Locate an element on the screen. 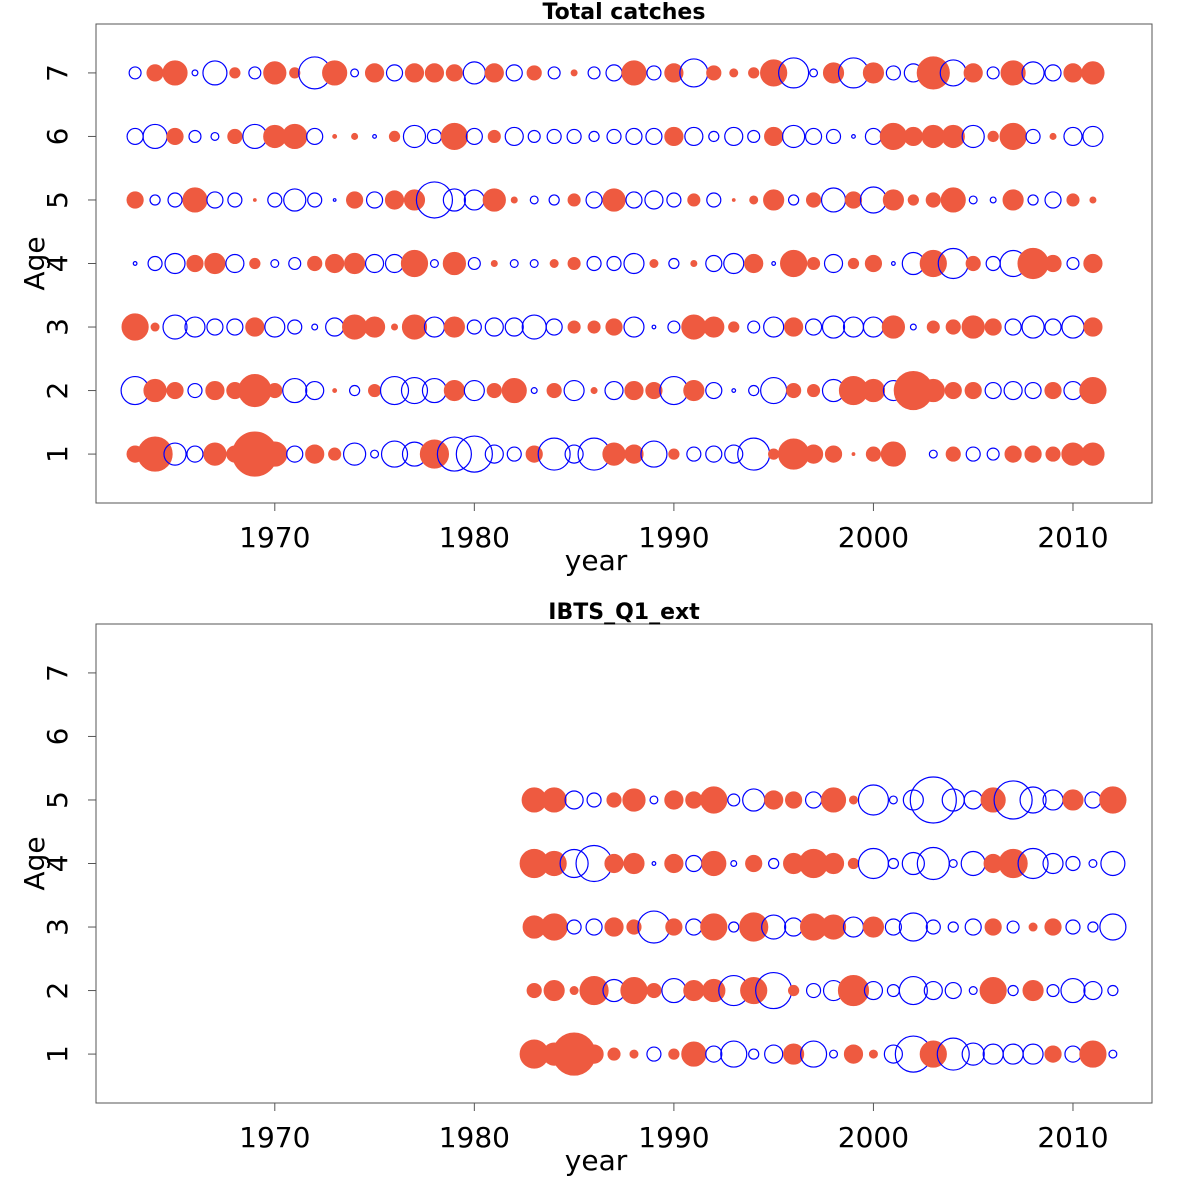  y-tick-label: 7 is located at coordinates (57, 73).